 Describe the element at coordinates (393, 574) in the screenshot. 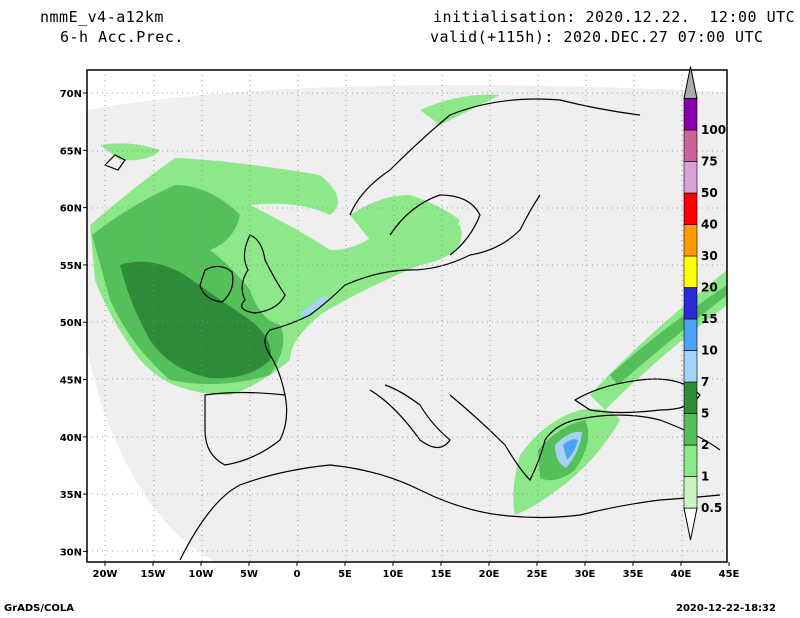

I see `lon-tick-label: 10E` at that location.